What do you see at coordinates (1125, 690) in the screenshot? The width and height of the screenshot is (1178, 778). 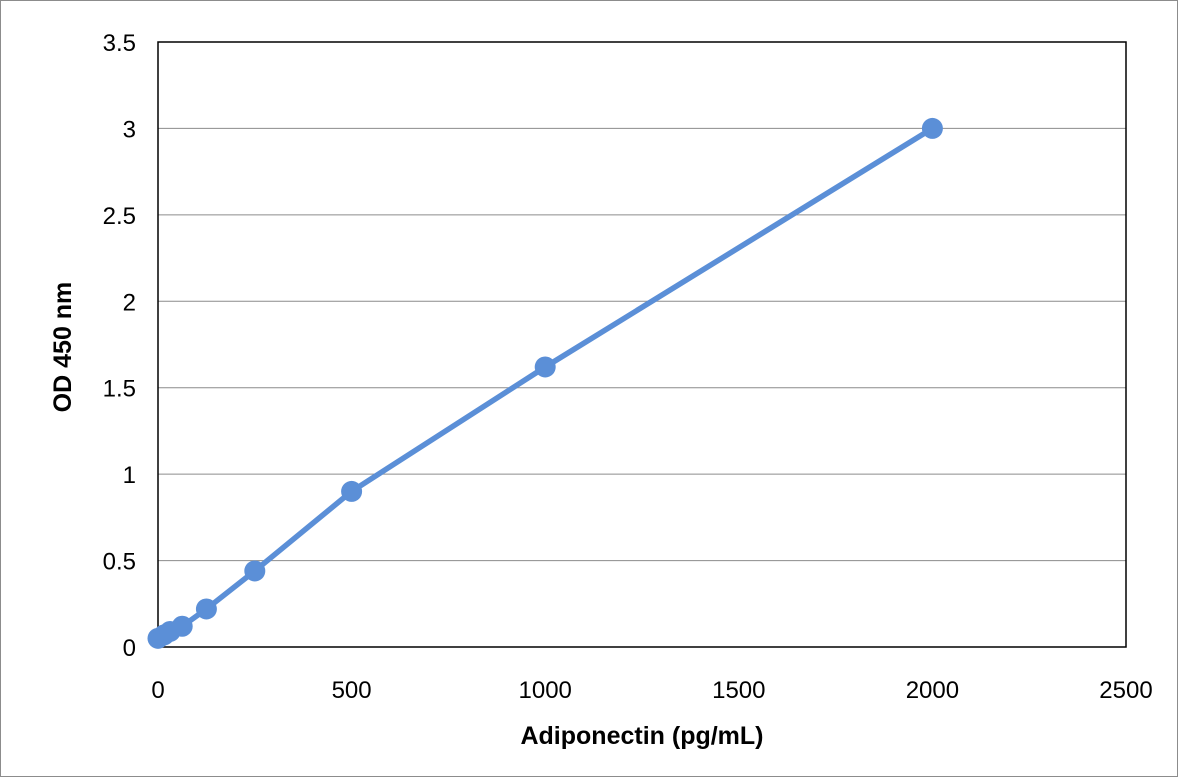 I see `x-tick-label: 2500` at bounding box center [1125, 690].